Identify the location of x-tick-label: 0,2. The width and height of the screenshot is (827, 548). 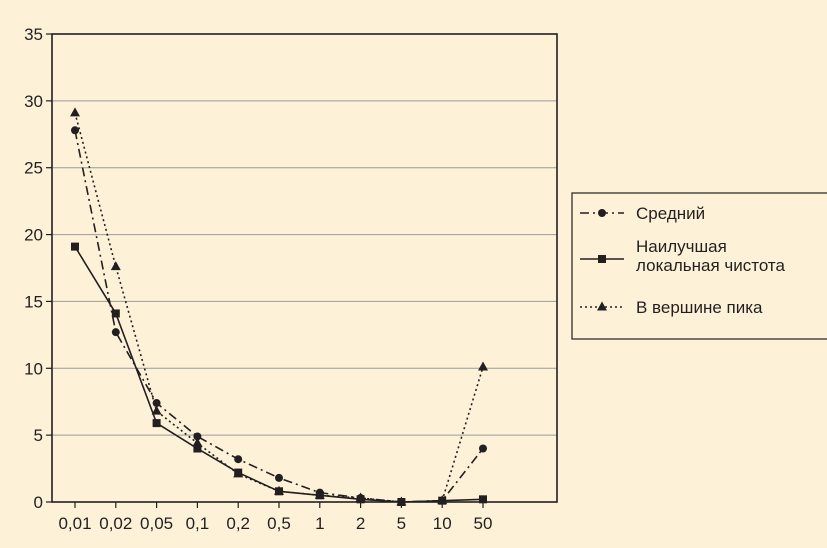
(238, 523).